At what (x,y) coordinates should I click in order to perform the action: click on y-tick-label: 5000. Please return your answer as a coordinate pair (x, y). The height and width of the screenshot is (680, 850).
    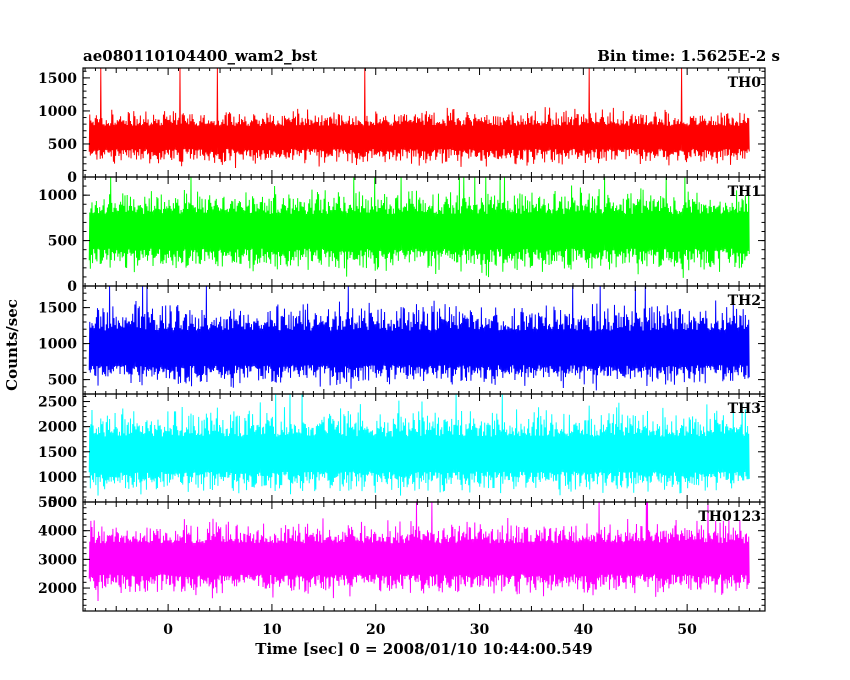
    Looking at the image, I should click on (57, 503).